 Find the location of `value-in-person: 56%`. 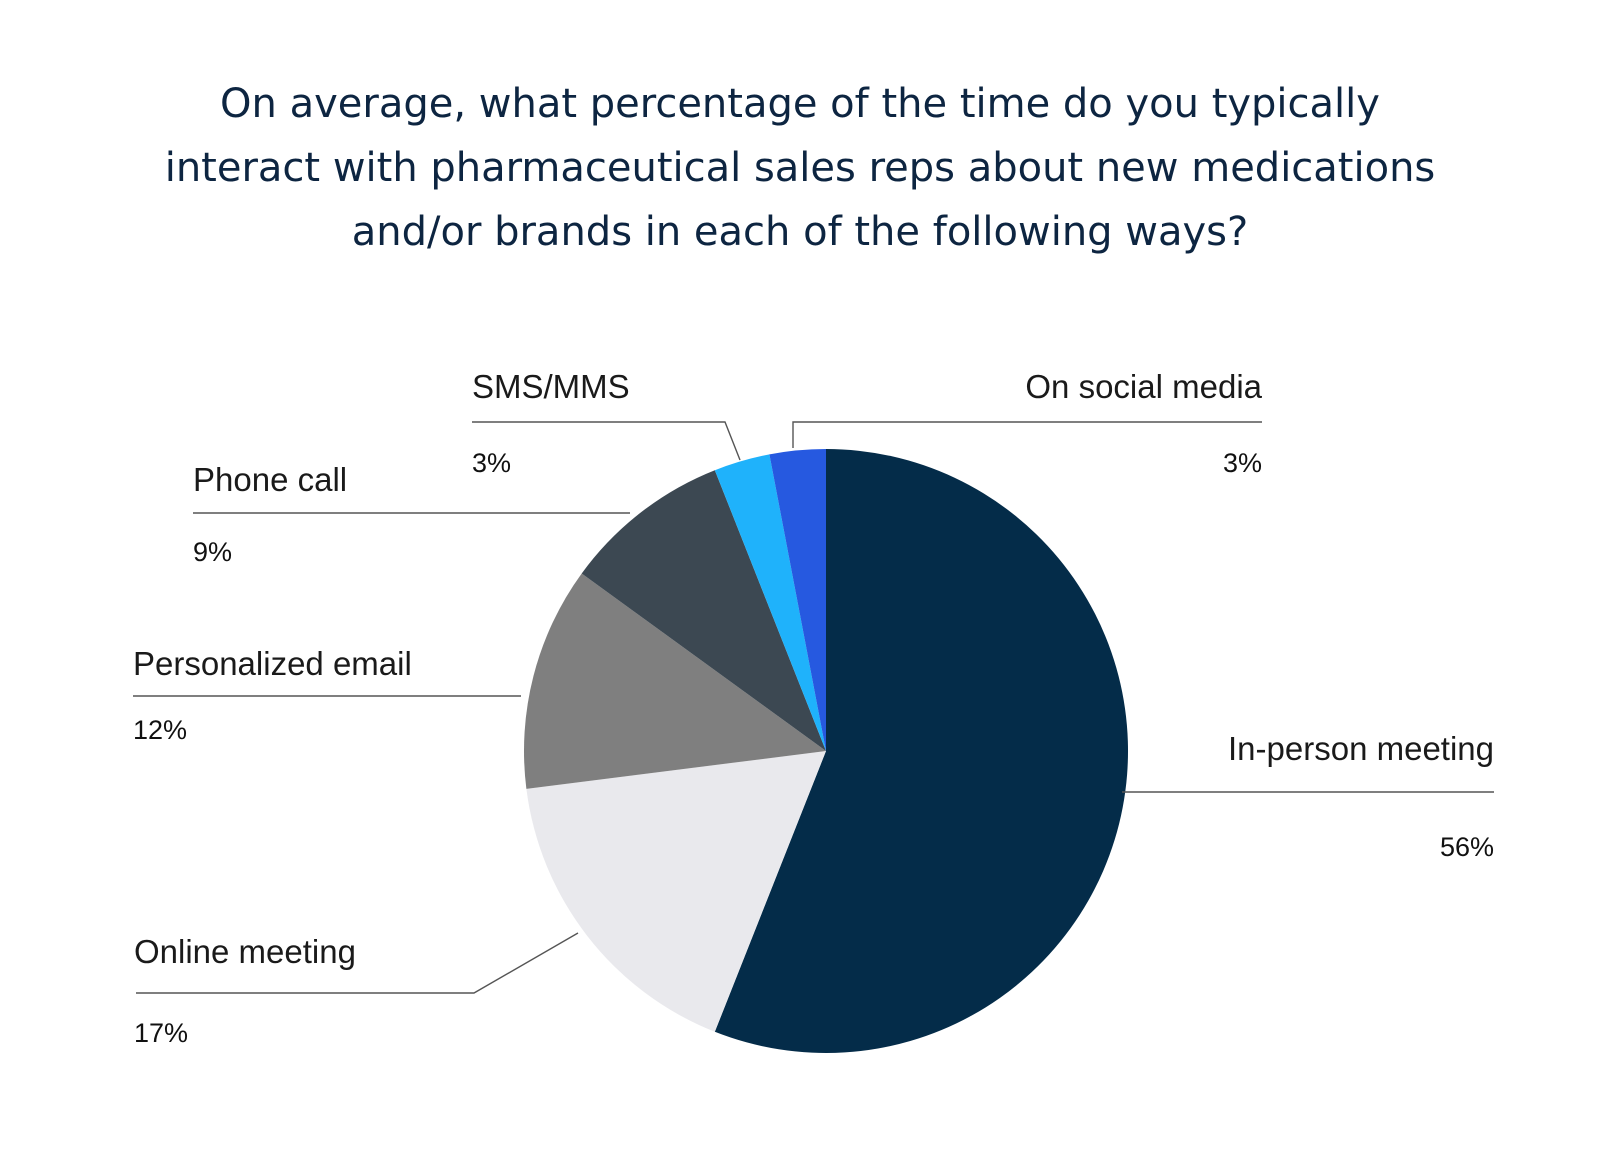

value-in-person: 56% is located at coordinates (1467, 847).